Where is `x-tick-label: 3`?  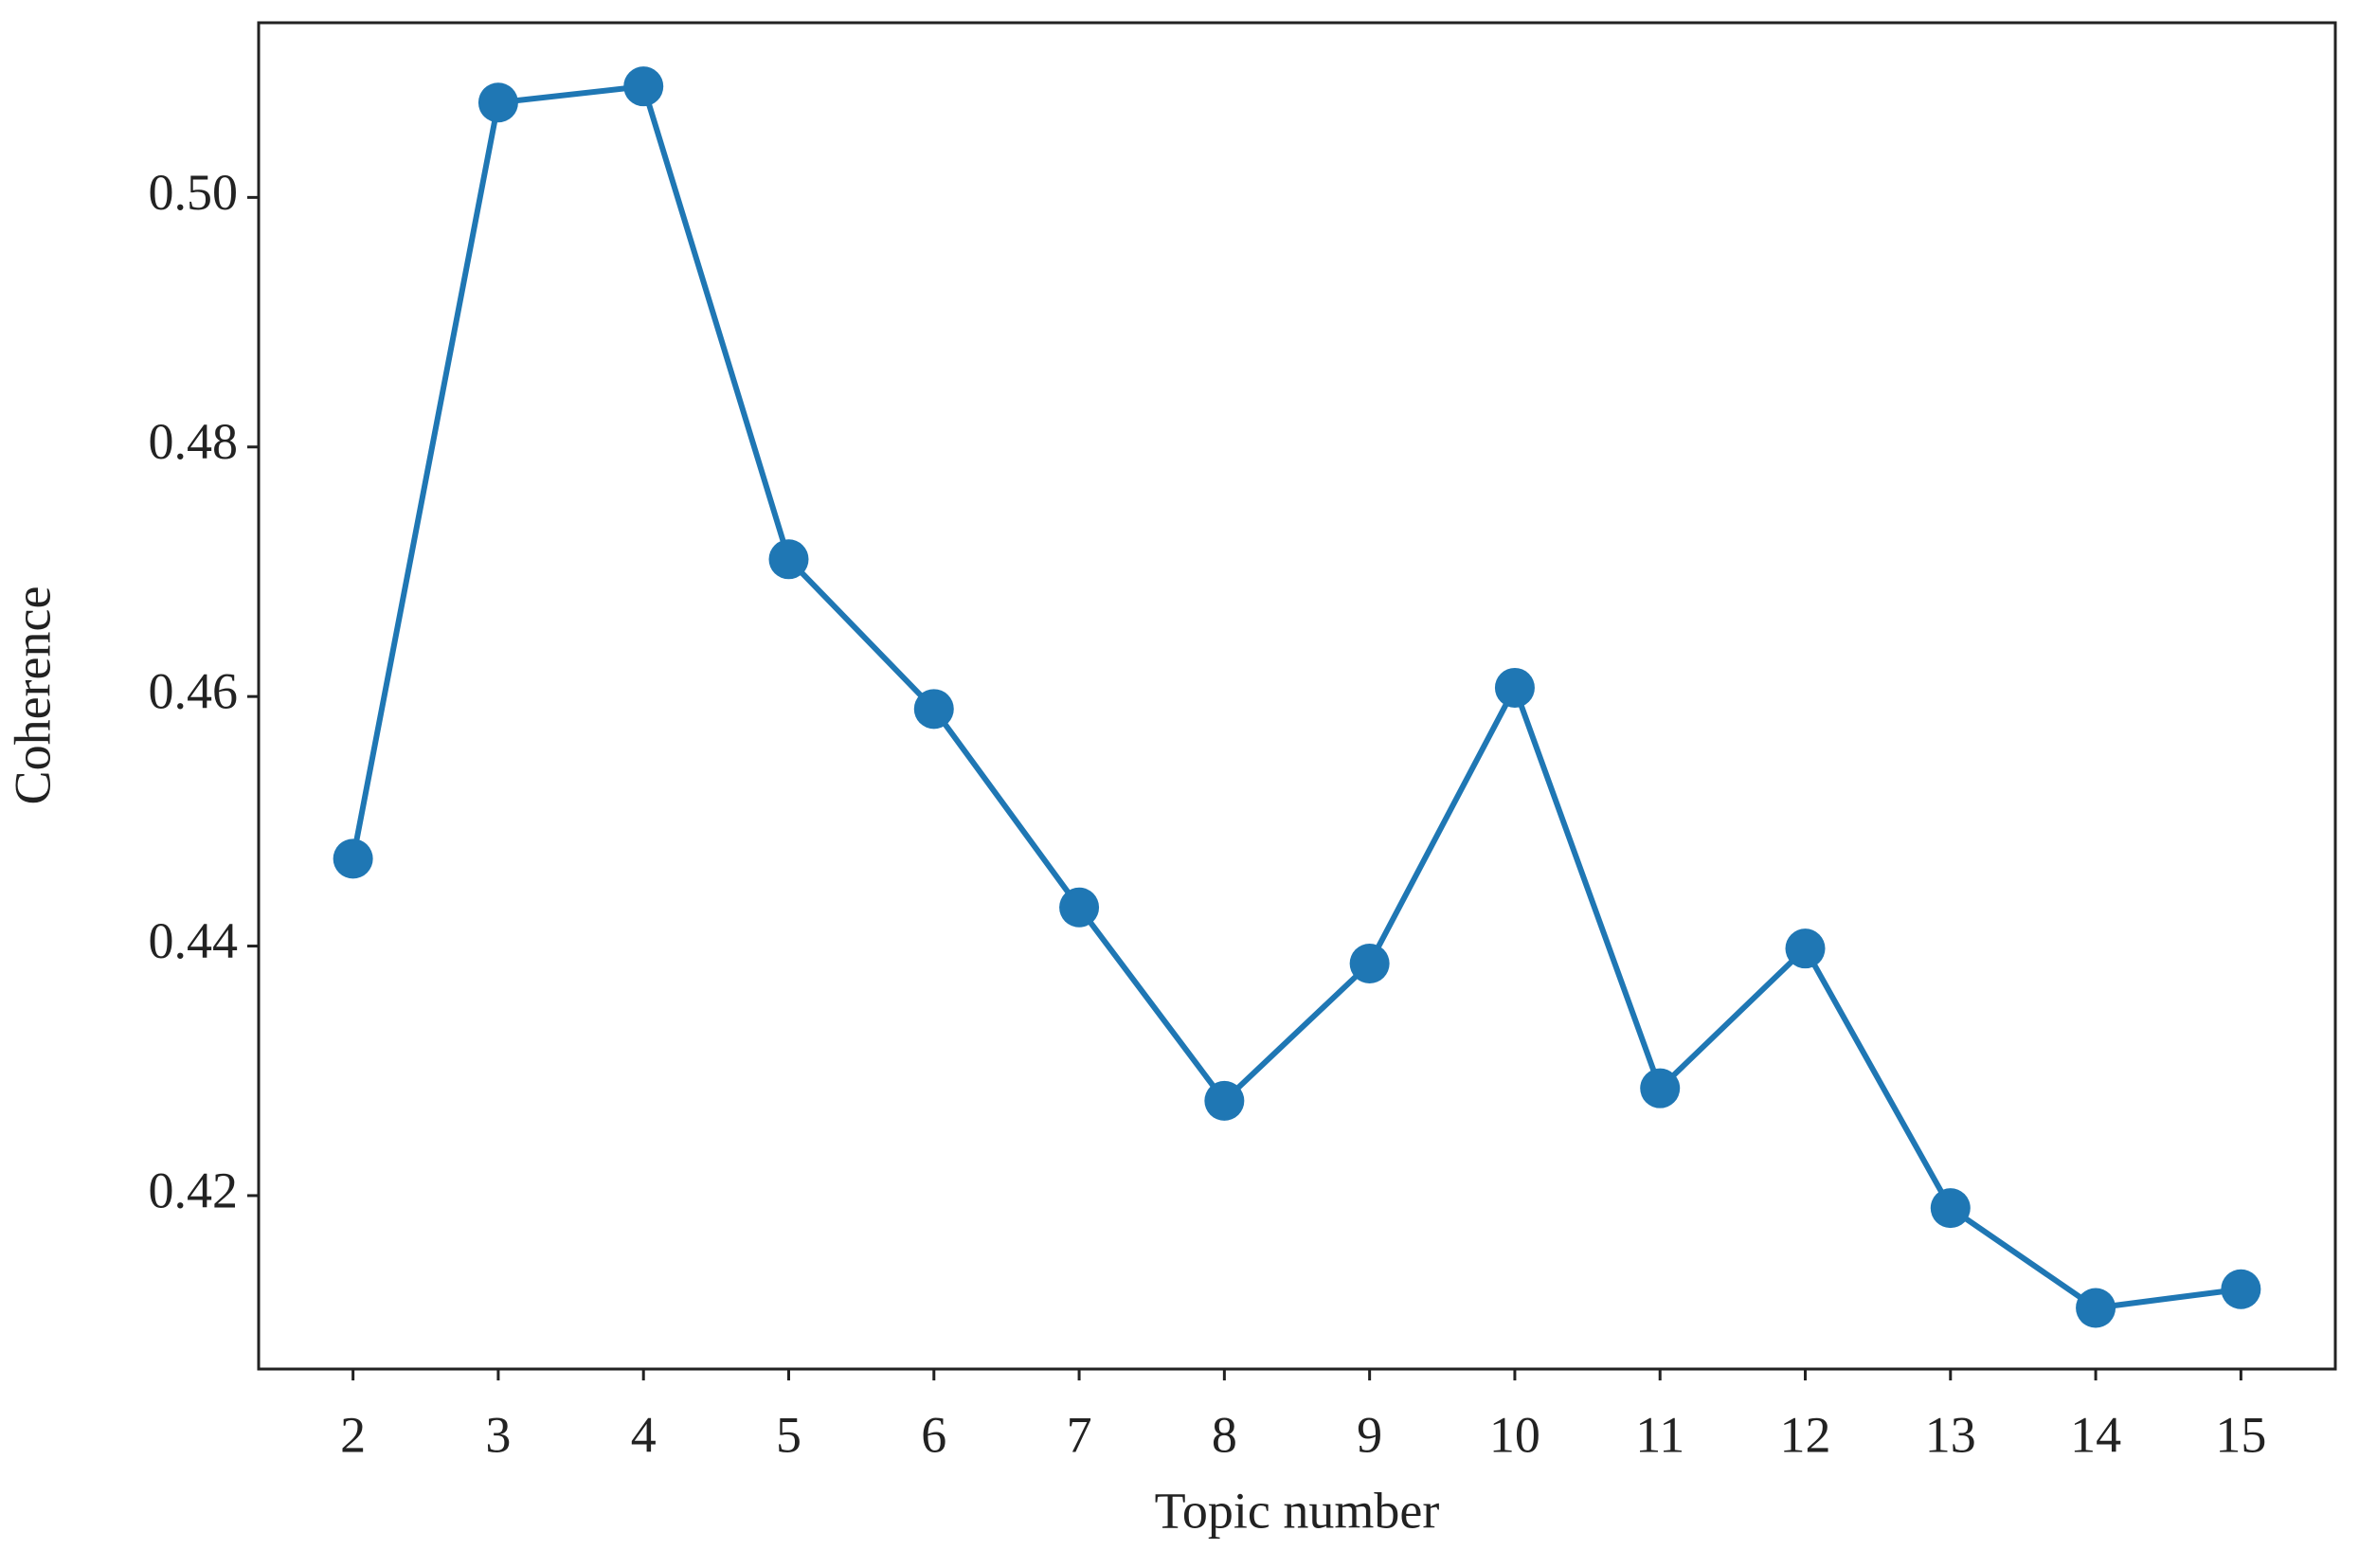
x-tick-label: 3 is located at coordinates (498, 1434).